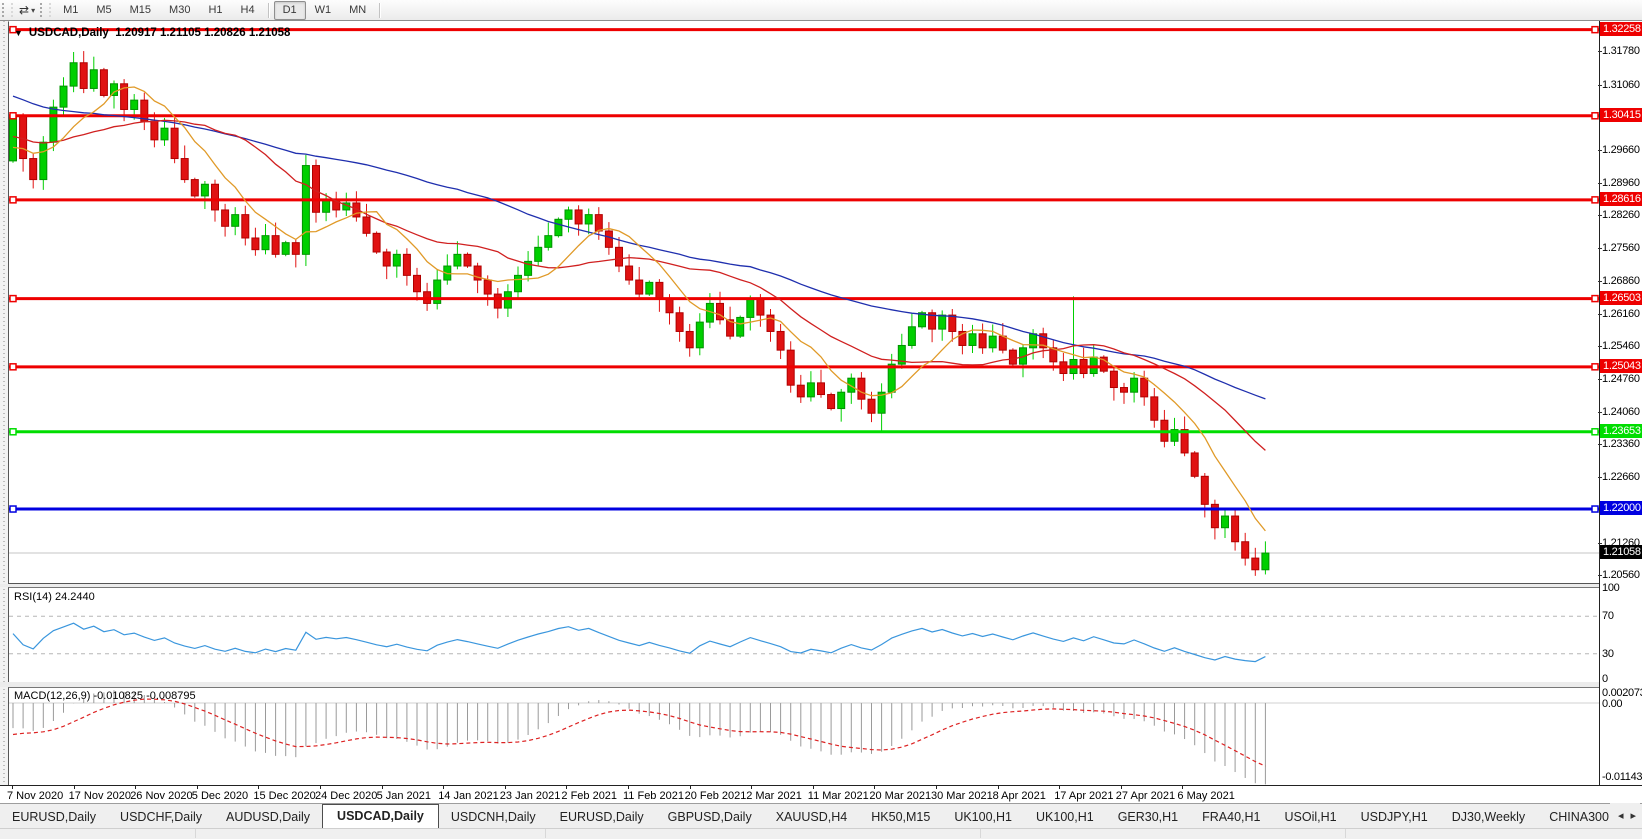 The height and width of the screenshot is (839, 1642). Describe the element at coordinates (1621, 552) in the screenshot. I see `current-price-badge: 1.21058` at that location.